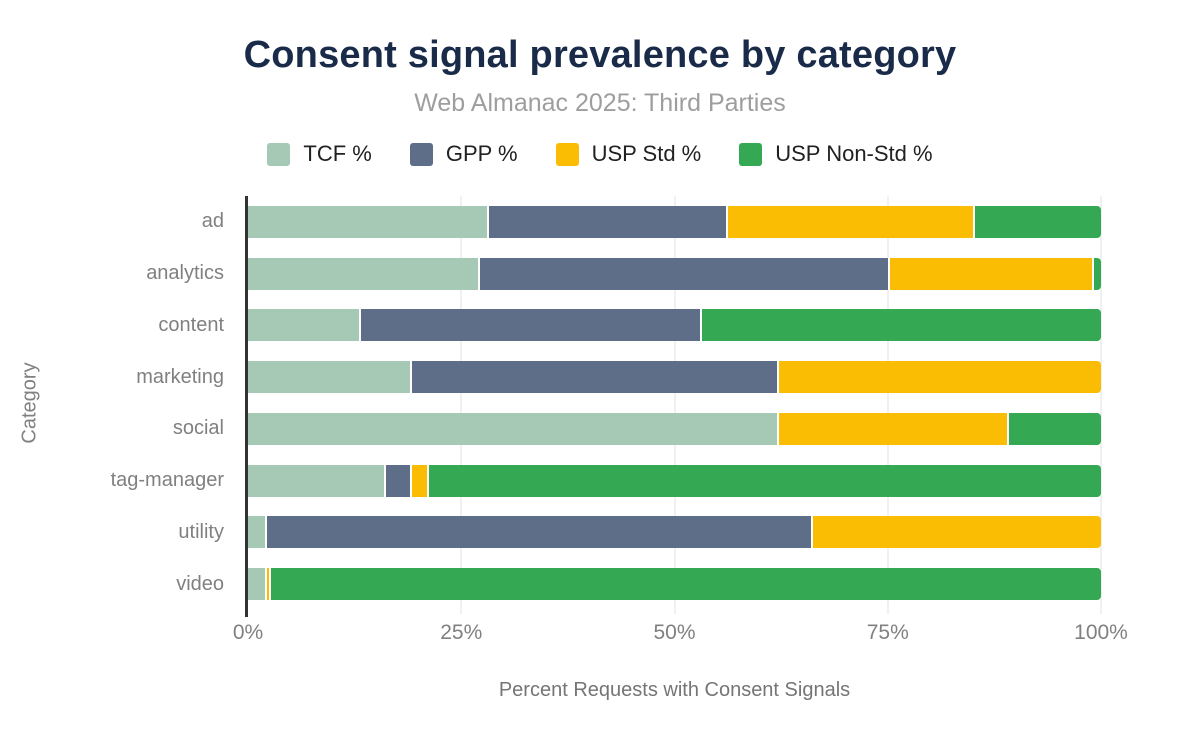  I want to click on category-label: marketing, so click(180, 376).